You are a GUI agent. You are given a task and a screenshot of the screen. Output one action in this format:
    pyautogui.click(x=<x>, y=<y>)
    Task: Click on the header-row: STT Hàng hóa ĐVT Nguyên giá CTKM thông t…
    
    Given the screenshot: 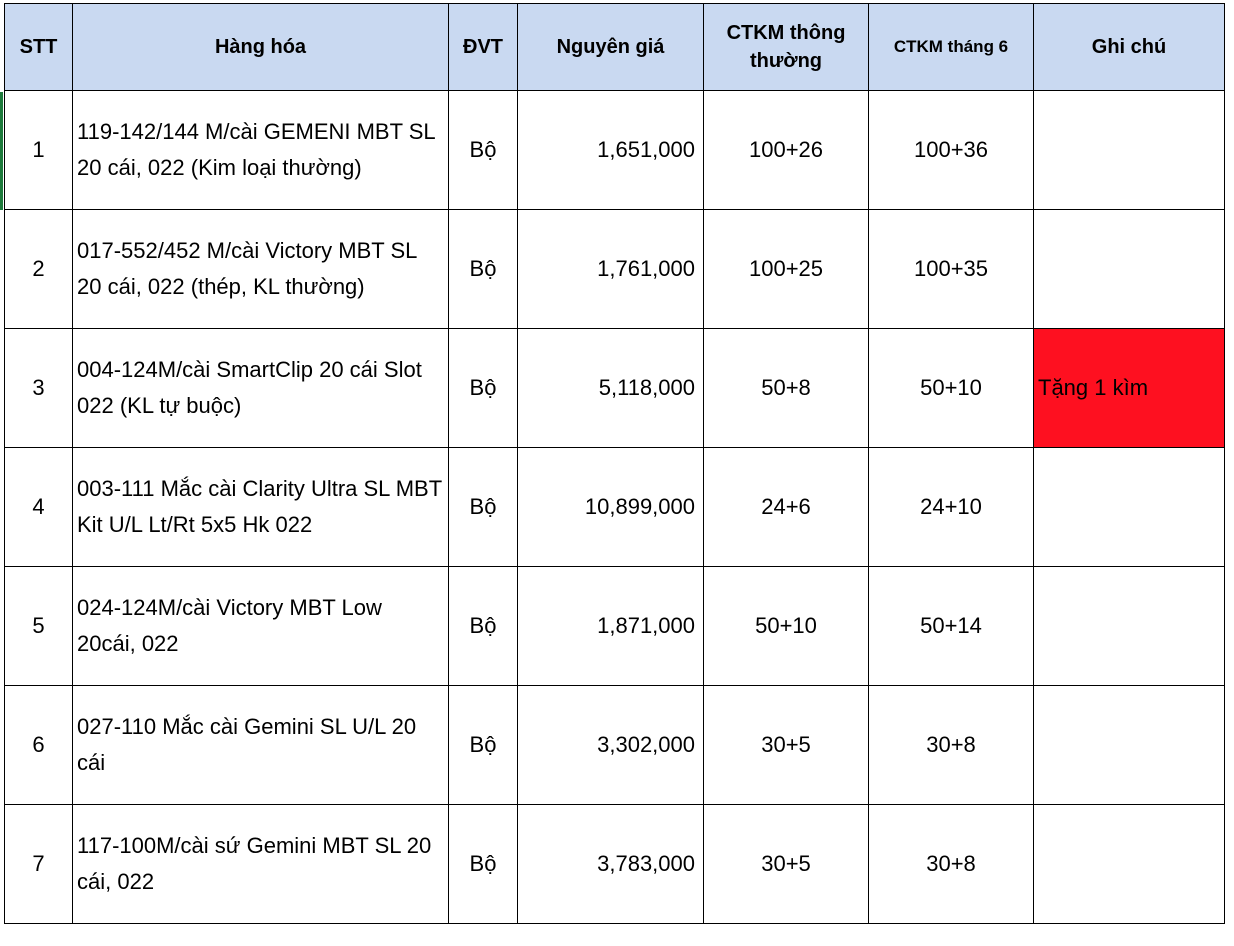 What is the action you would take?
    pyautogui.click(x=614, y=47)
    